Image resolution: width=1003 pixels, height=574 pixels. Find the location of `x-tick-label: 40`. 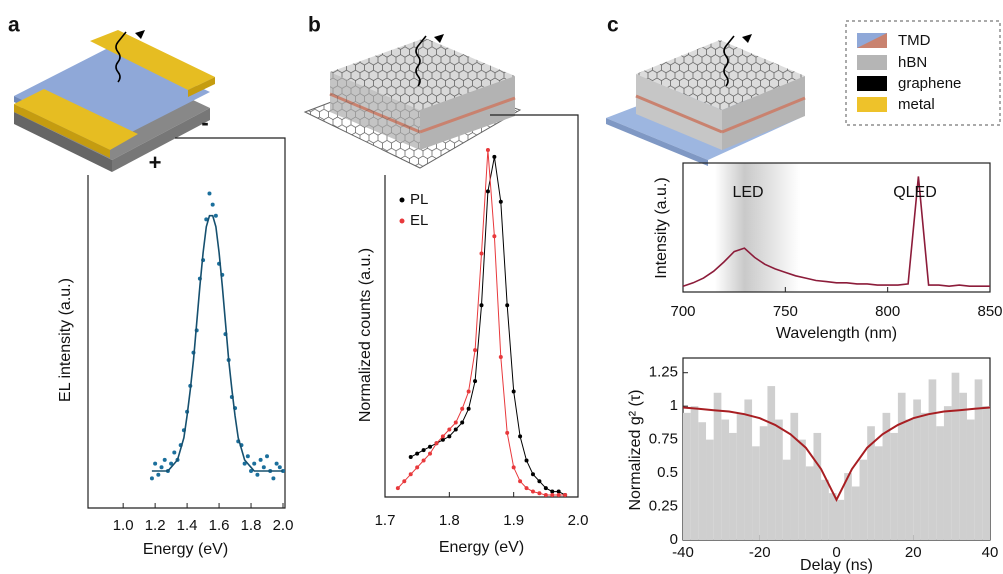

x-tick-label: 40 is located at coordinates (990, 552).